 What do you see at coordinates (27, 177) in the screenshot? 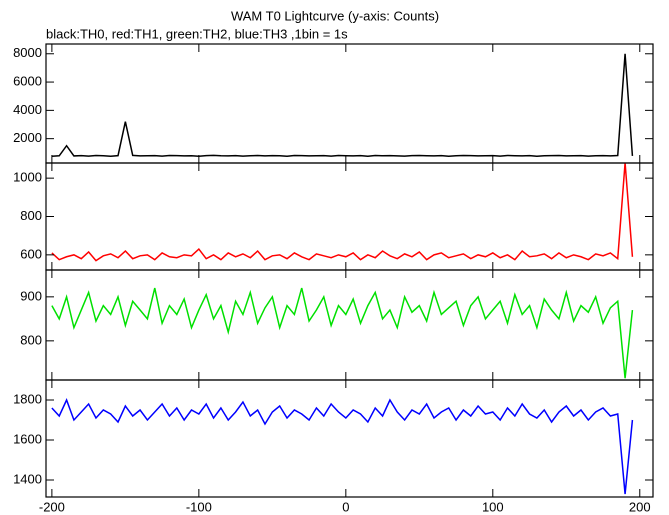
I see `y-tick-label: 1000` at bounding box center [27, 177].